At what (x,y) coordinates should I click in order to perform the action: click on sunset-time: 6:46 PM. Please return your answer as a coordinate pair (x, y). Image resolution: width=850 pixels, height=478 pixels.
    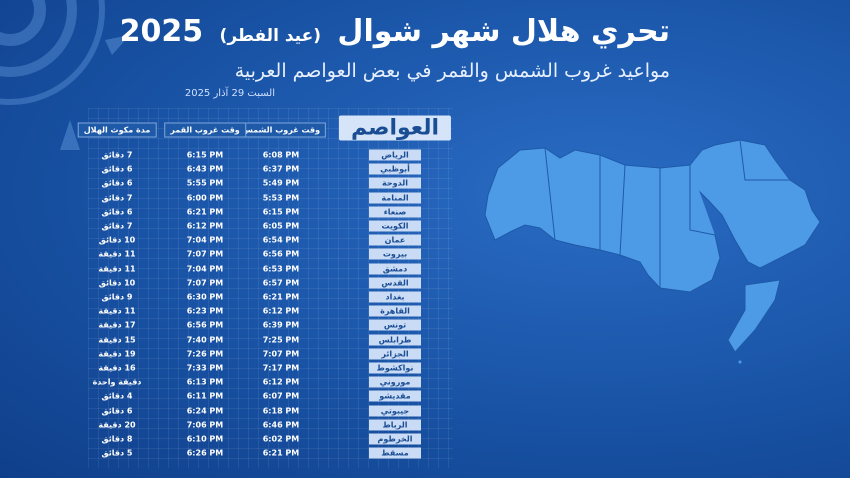
    Looking at the image, I should click on (281, 425).